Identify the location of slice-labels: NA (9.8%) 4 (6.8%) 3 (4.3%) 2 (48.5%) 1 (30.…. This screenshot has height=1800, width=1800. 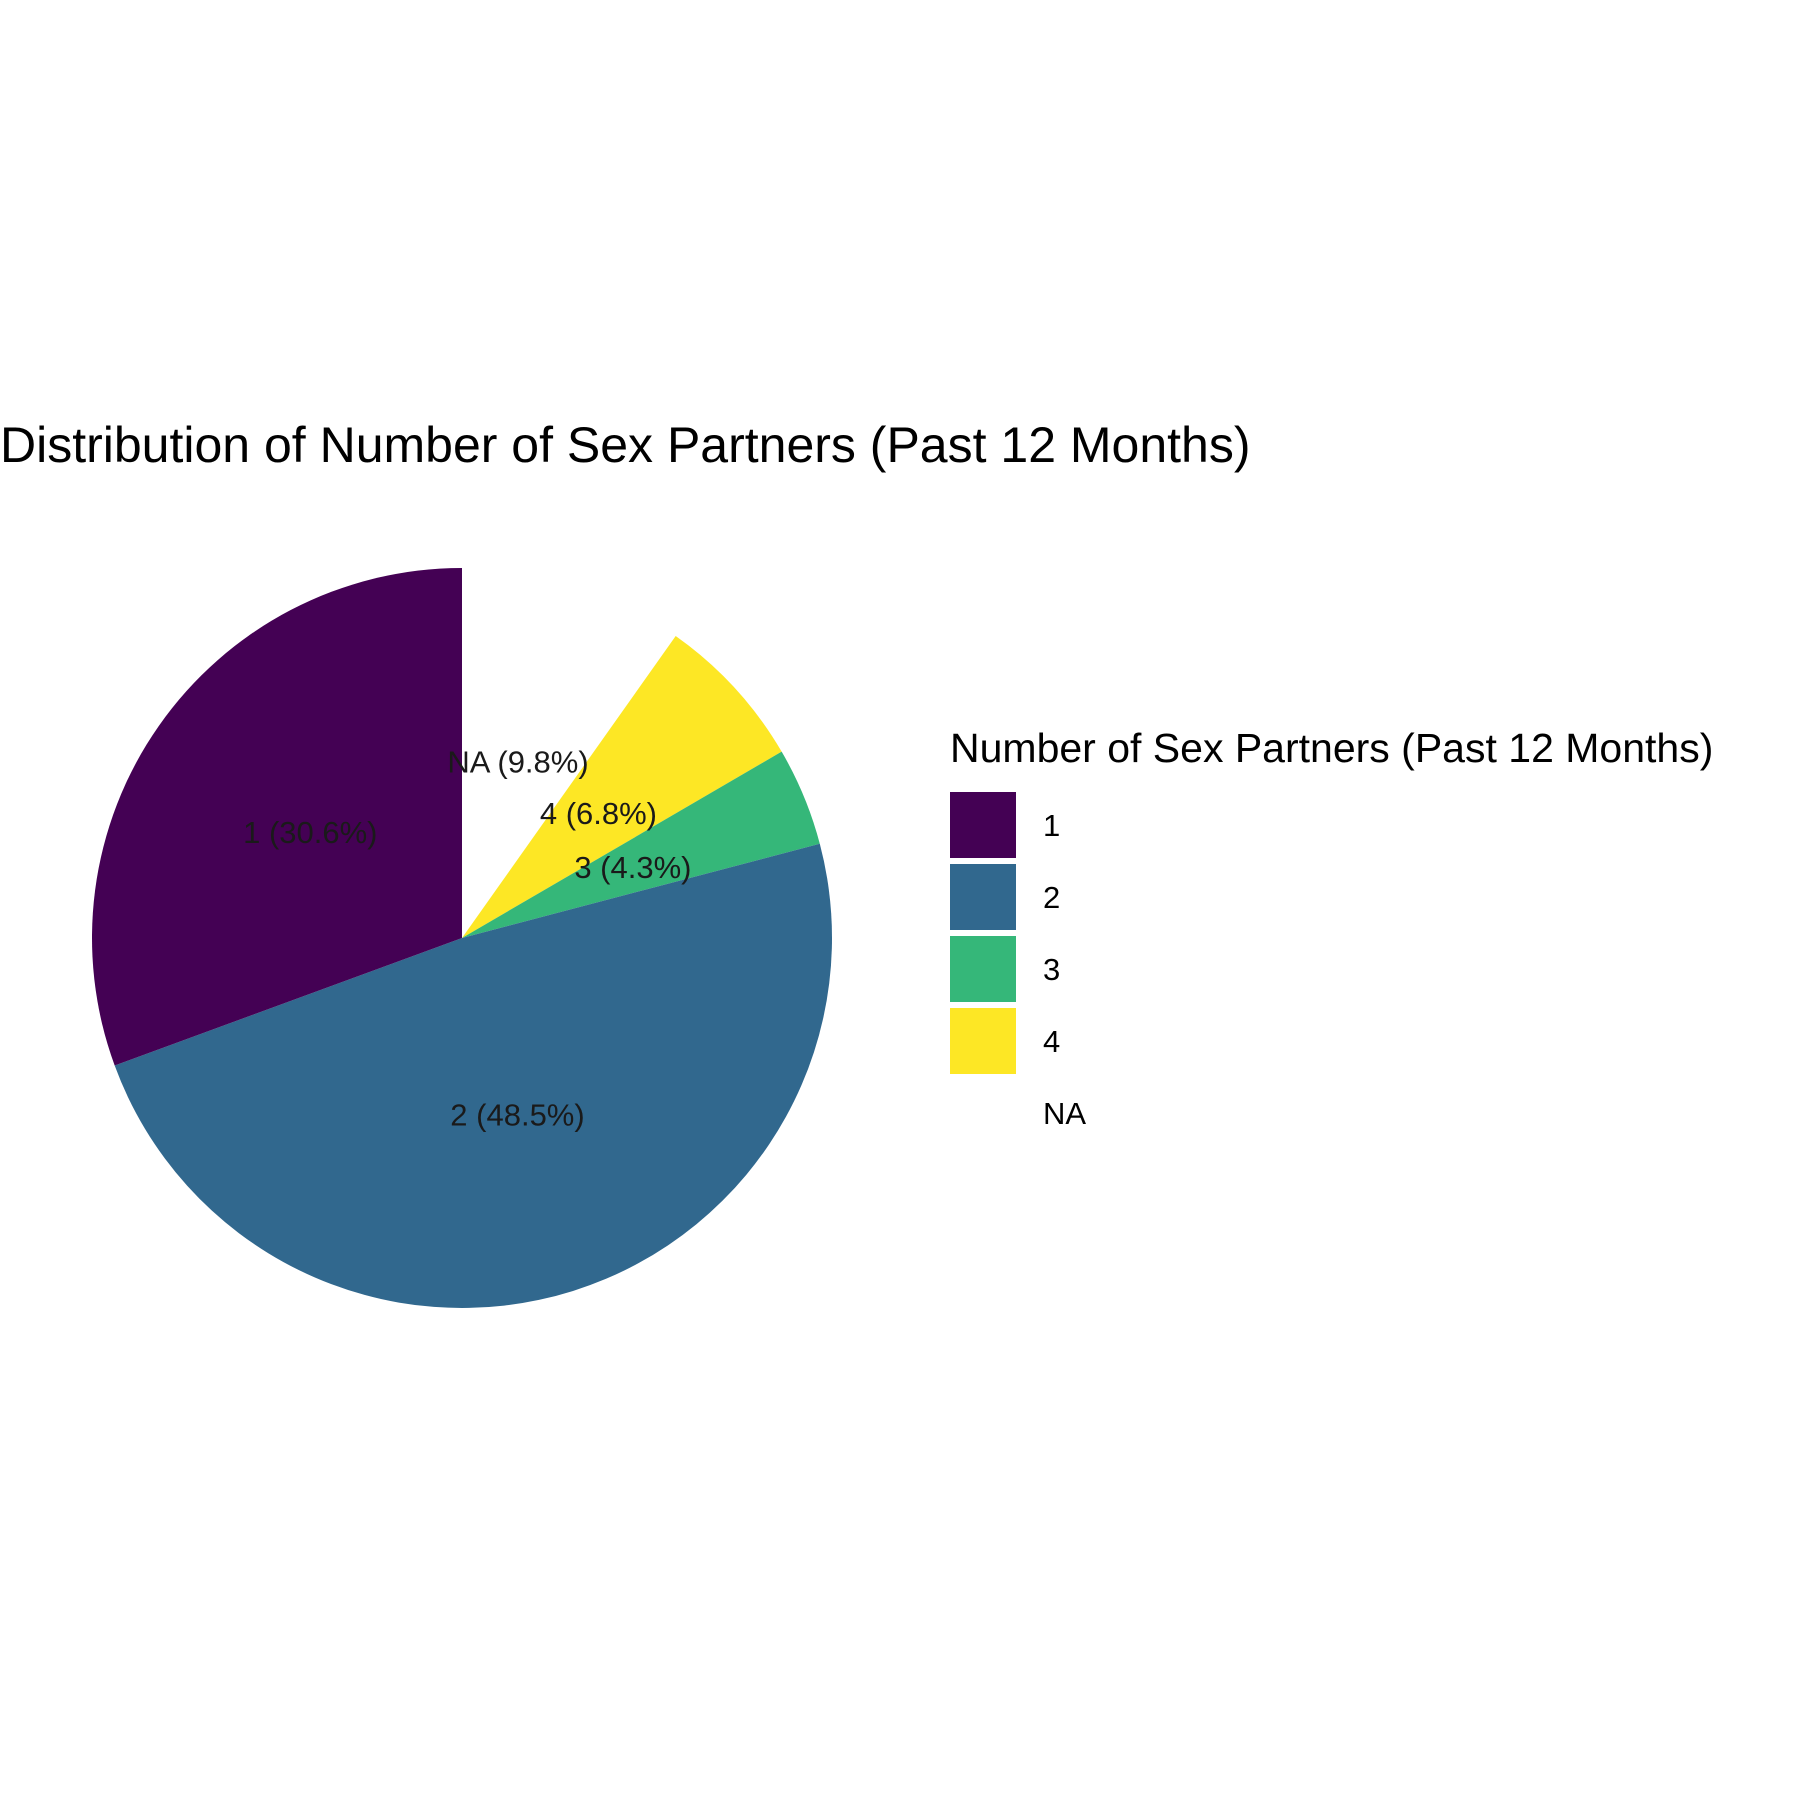
(467, 939).